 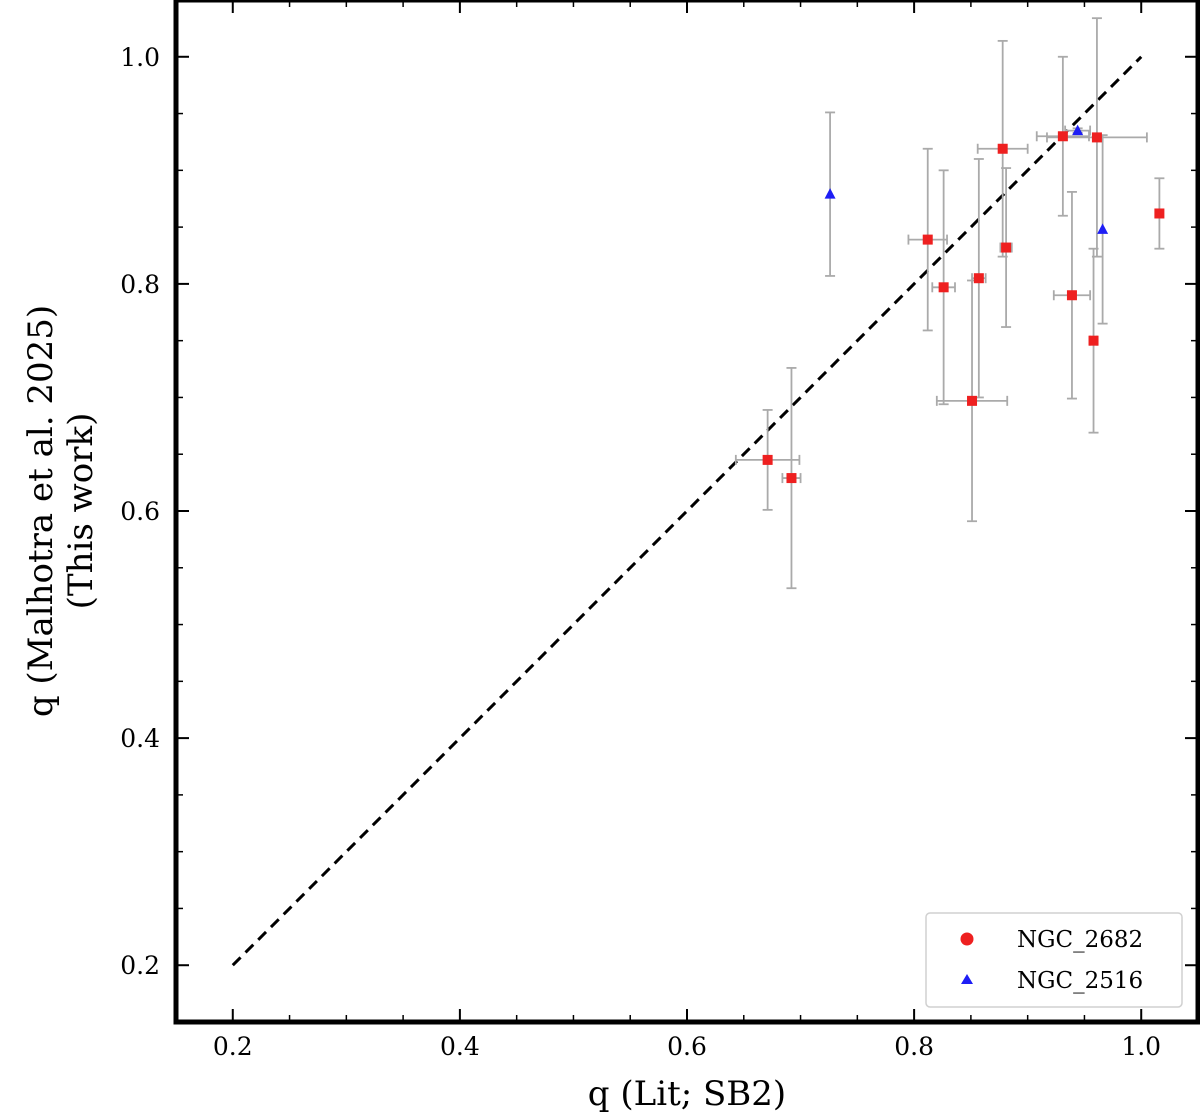 I want to click on x-tick-label: 0.6, so click(x=687, y=1046).